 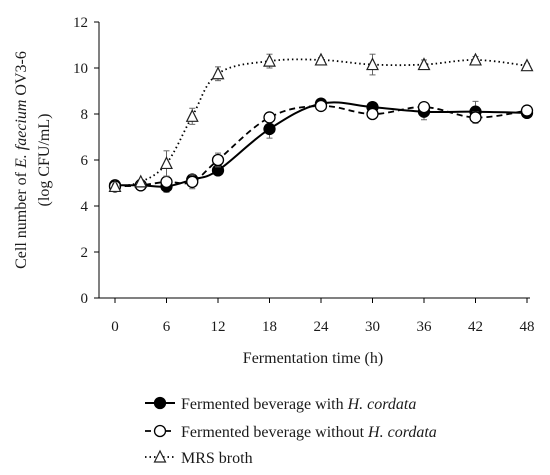 I want to click on legend-item-with: Fermented beverage with H. cordata, so click(x=280, y=404).